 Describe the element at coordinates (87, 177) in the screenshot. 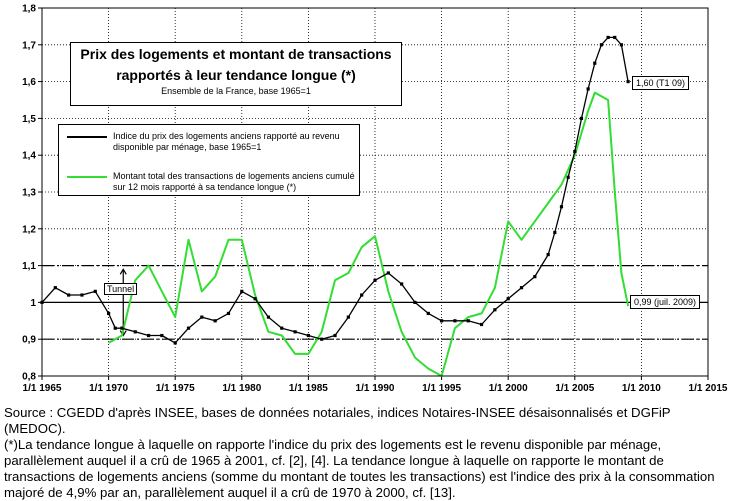

I see `legend-swatch-green` at that location.